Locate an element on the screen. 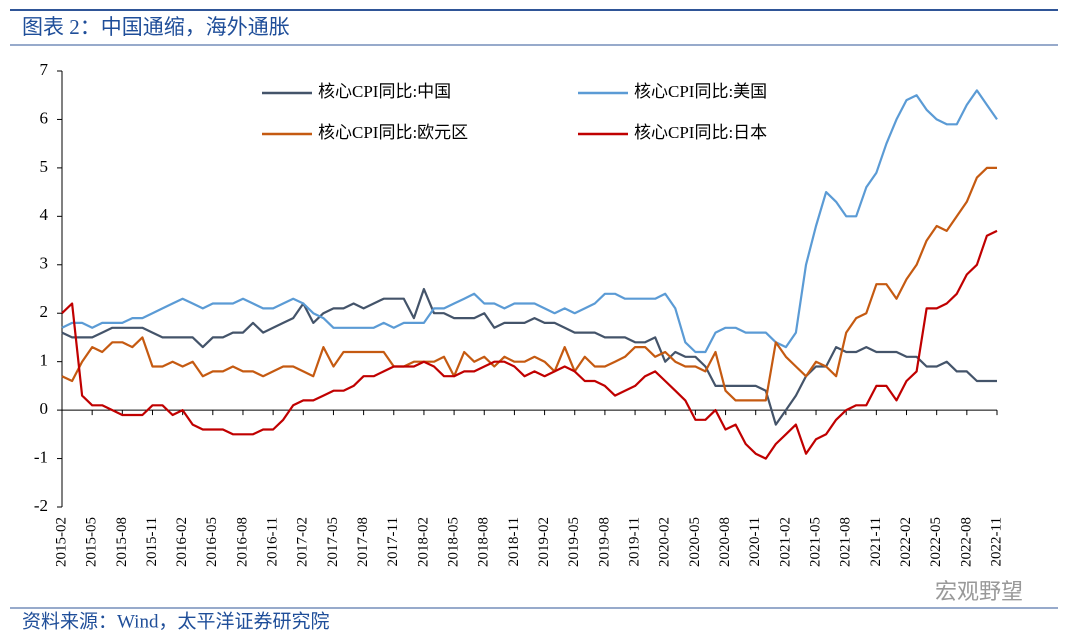  x-tick-label: 2017-11 is located at coordinates (393, 541).